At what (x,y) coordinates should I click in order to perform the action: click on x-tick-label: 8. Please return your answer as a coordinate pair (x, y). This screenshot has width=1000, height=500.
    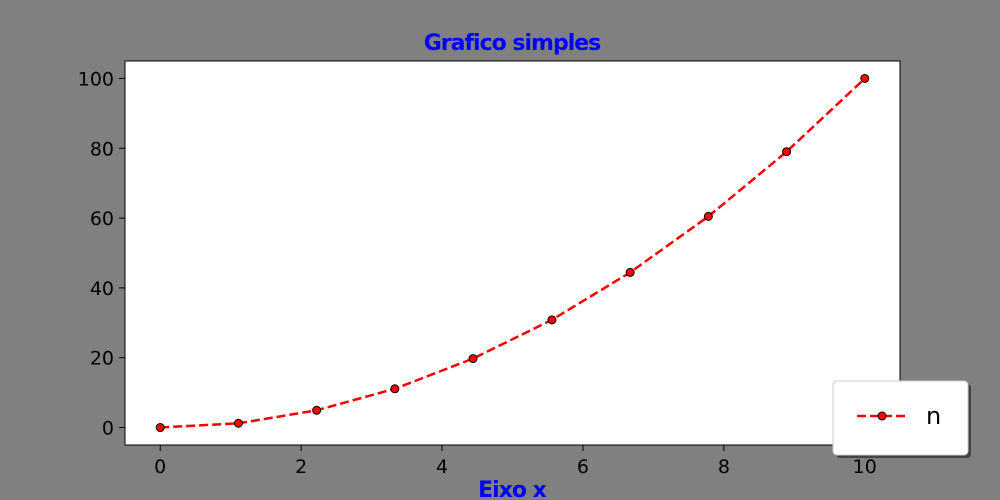
    Looking at the image, I should click on (724, 467).